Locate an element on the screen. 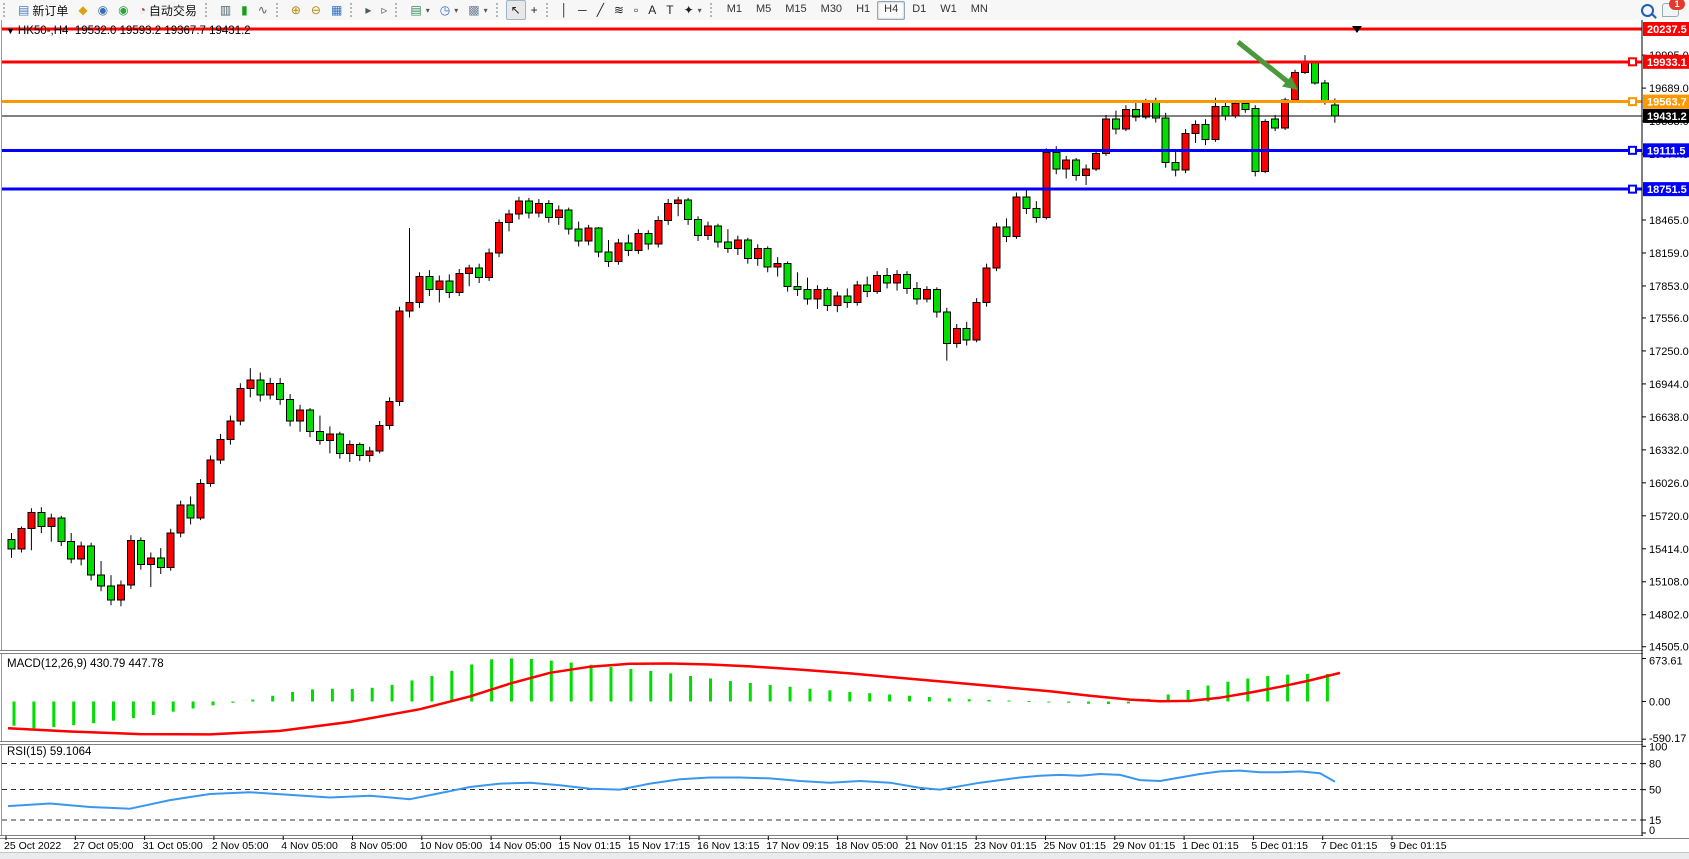  price-tick-label: 17250.0 is located at coordinates (1669, 352).